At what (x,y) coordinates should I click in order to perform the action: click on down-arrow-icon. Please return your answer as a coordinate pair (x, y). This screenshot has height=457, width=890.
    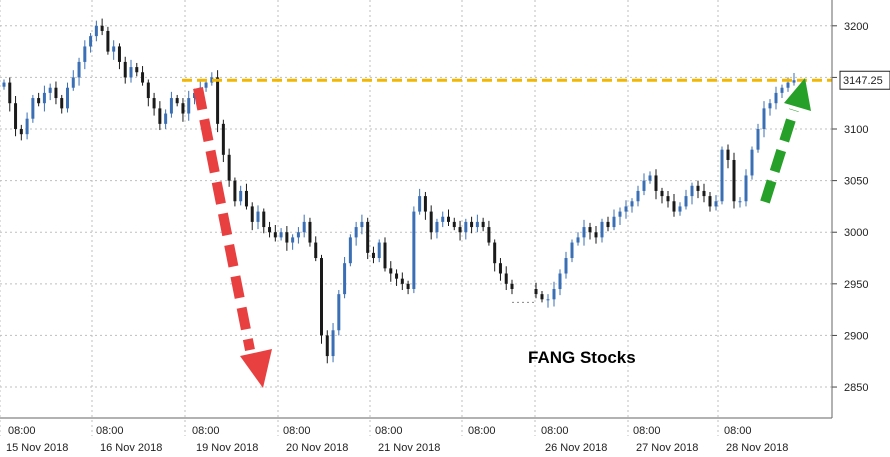
    Looking at the image, I should click on (256, 368).